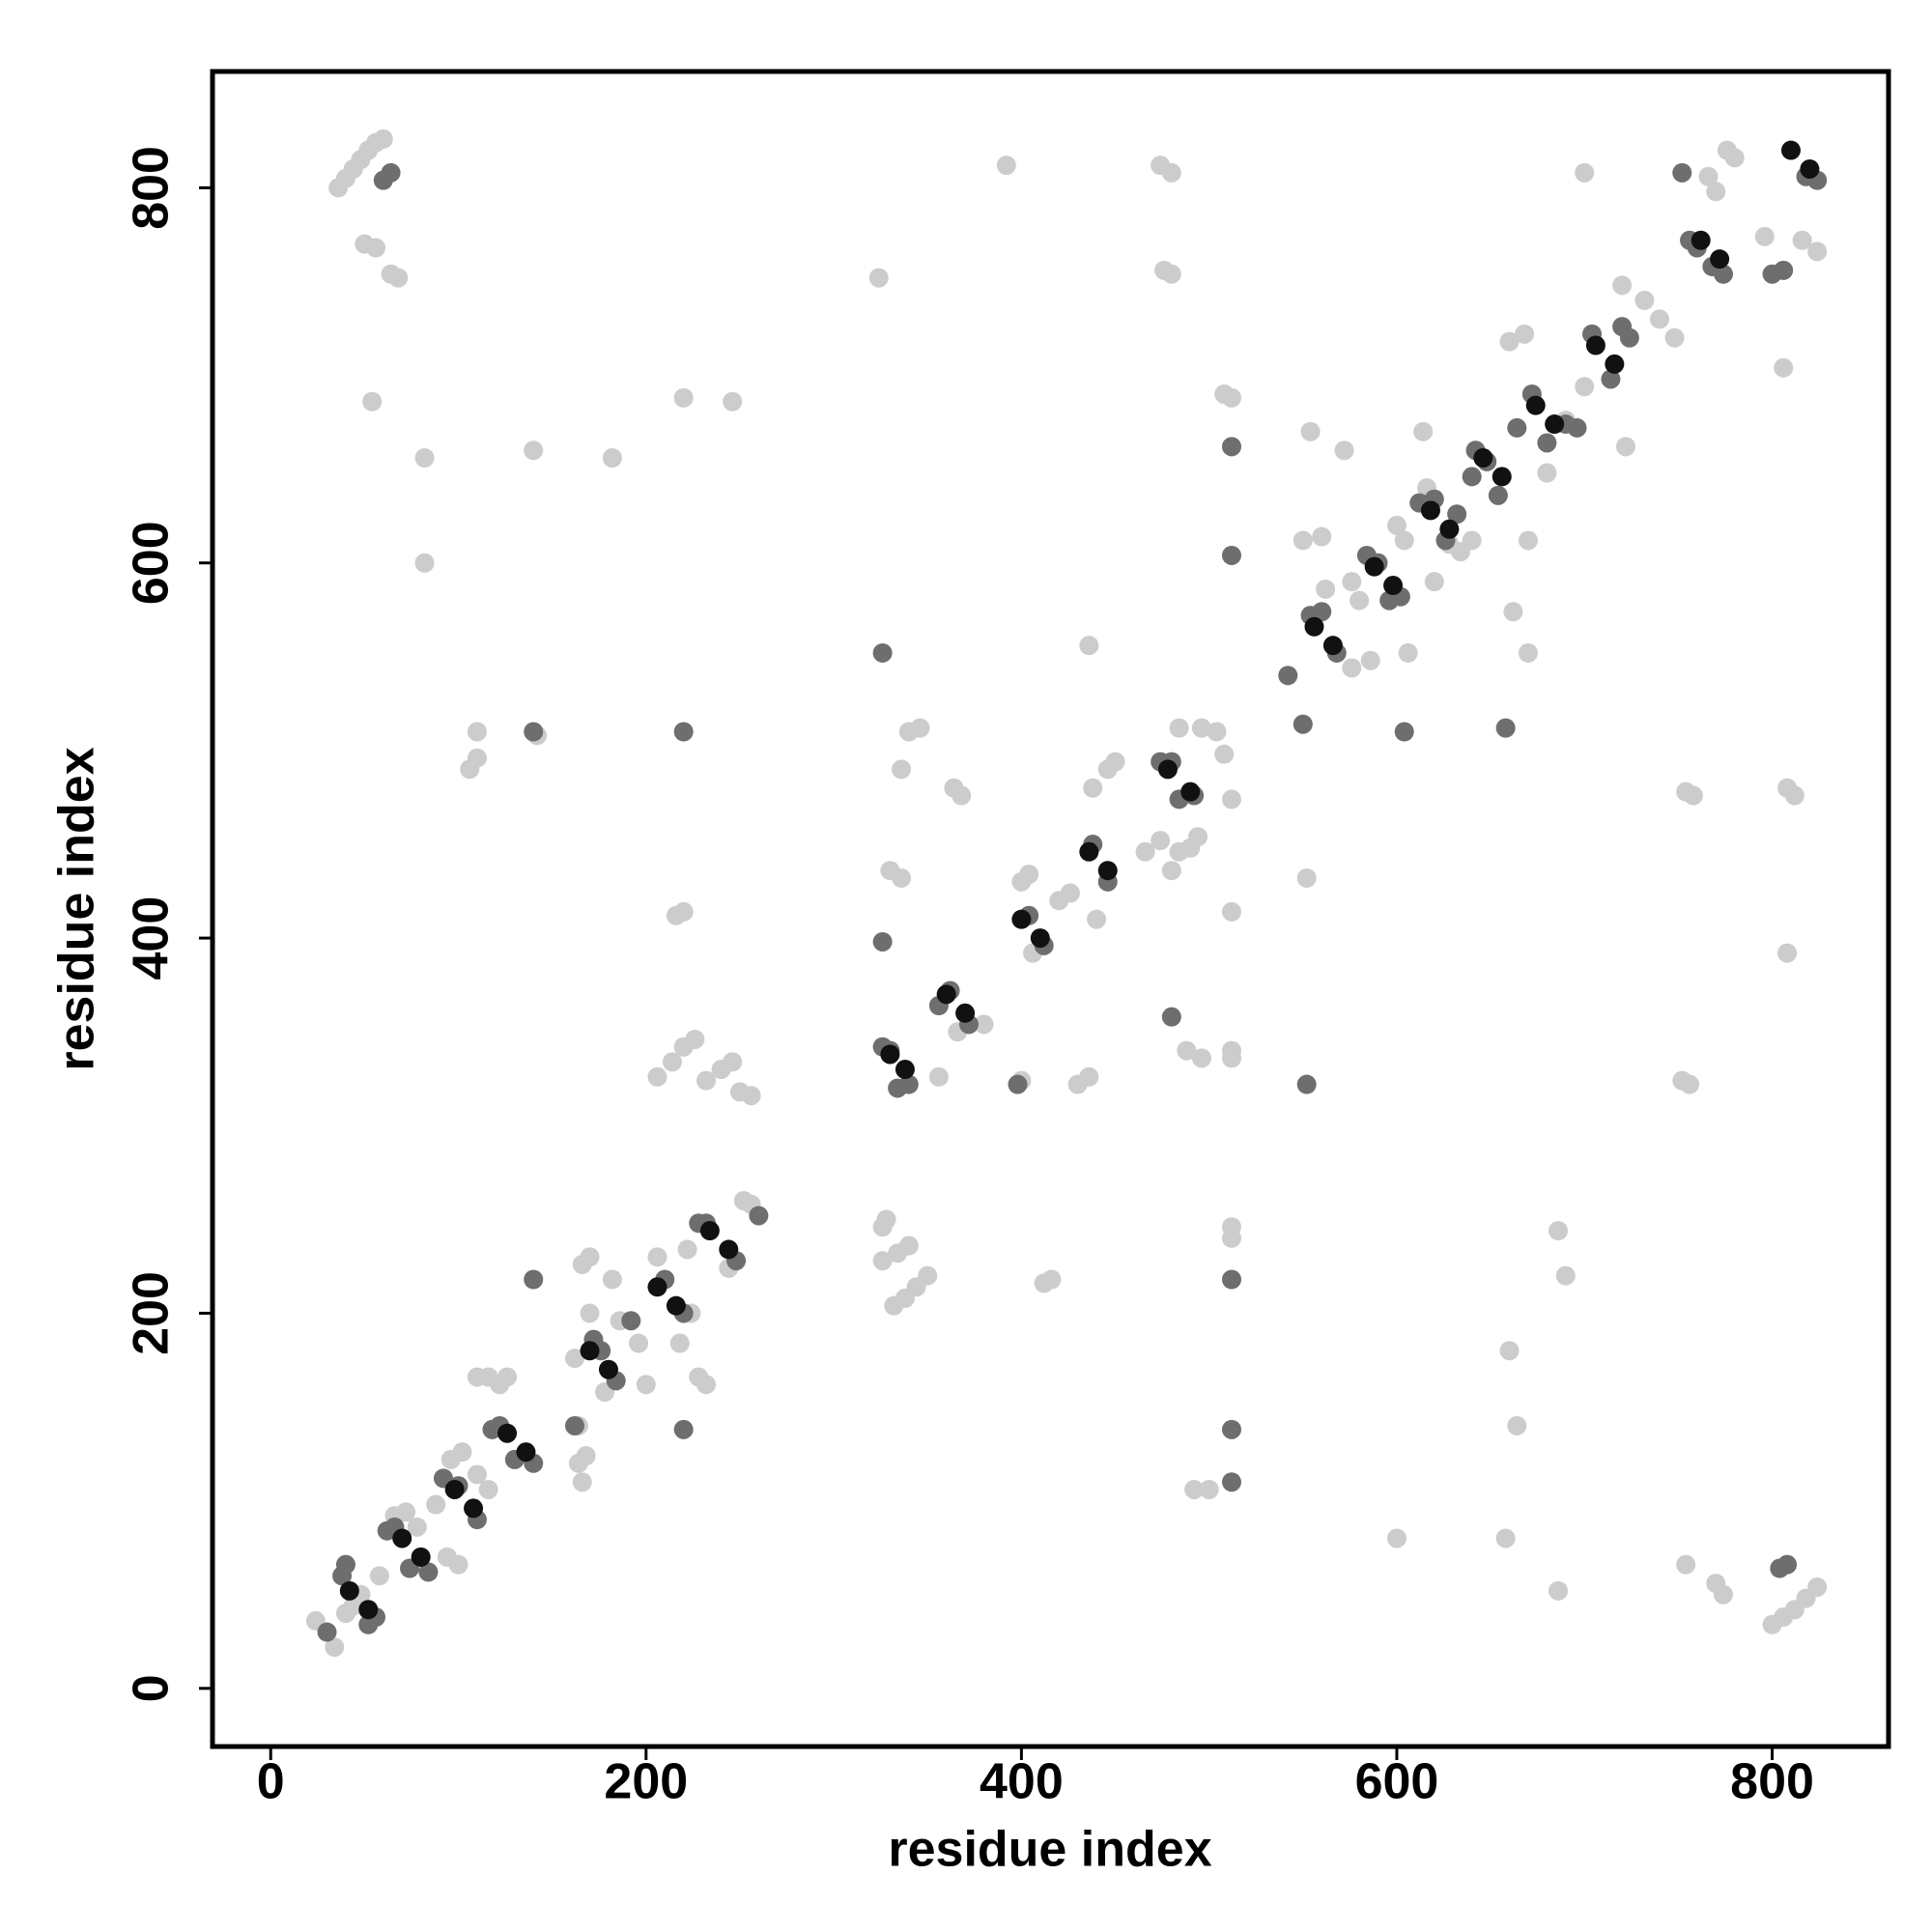 This screenshot has height=1932, width=1932. I want to click on y-tick-label: 0, so click(152, 1688).